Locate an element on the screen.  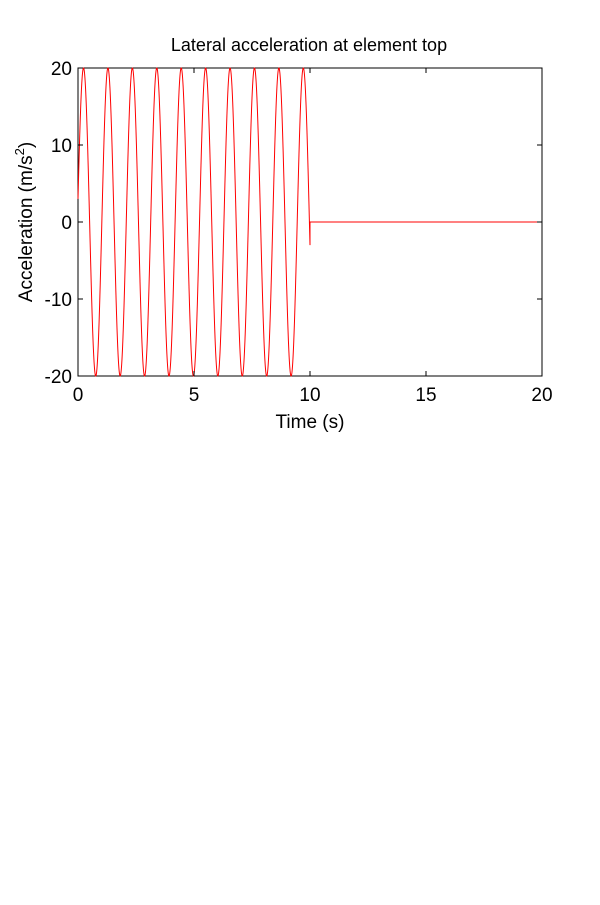
x-tick-label-20: 20 is located at coordinates (541, 395).